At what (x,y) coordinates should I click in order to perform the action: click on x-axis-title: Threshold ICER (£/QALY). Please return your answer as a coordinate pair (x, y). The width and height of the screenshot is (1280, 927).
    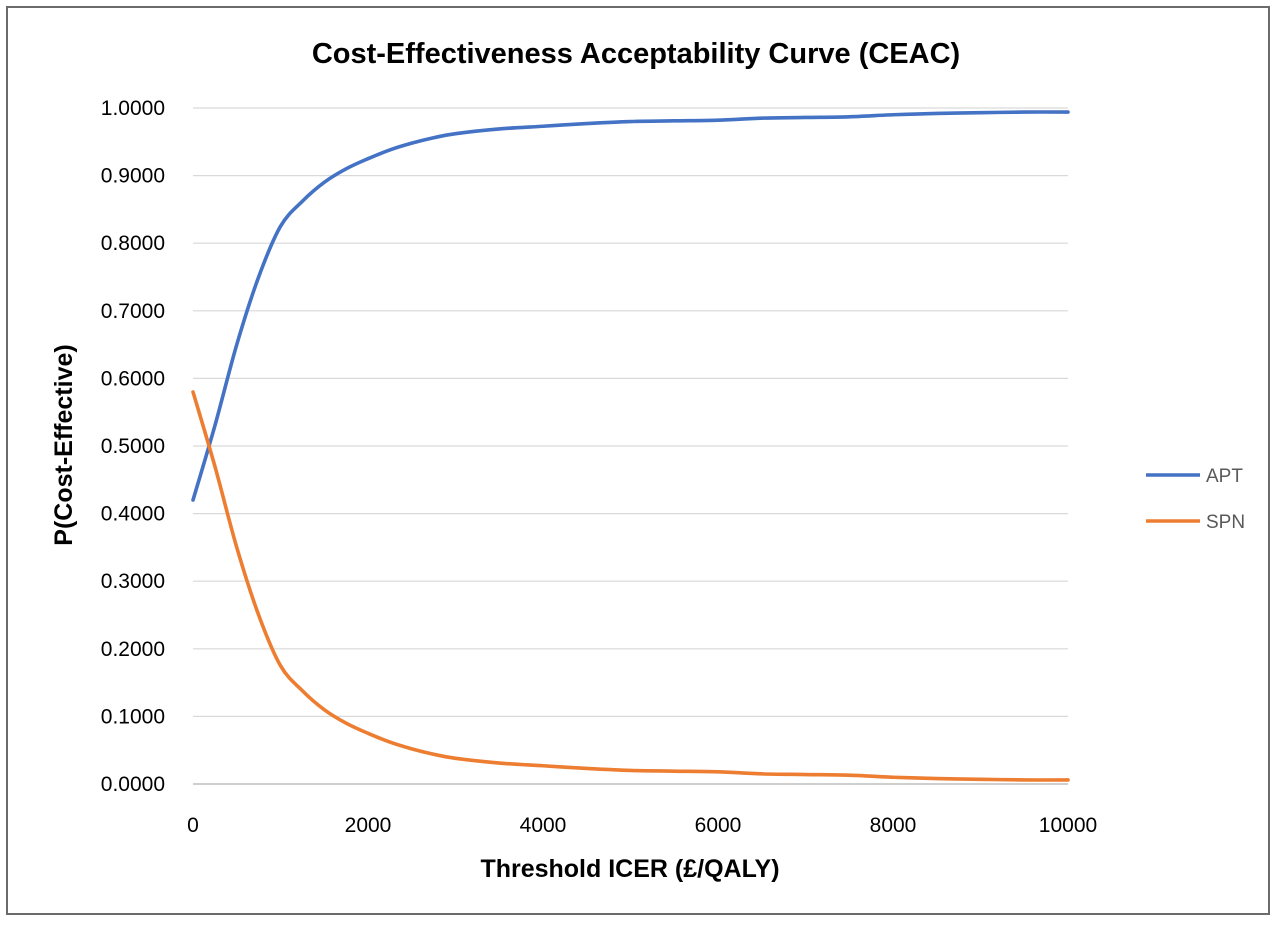
    Looking at the image, I should click on (629, 869).